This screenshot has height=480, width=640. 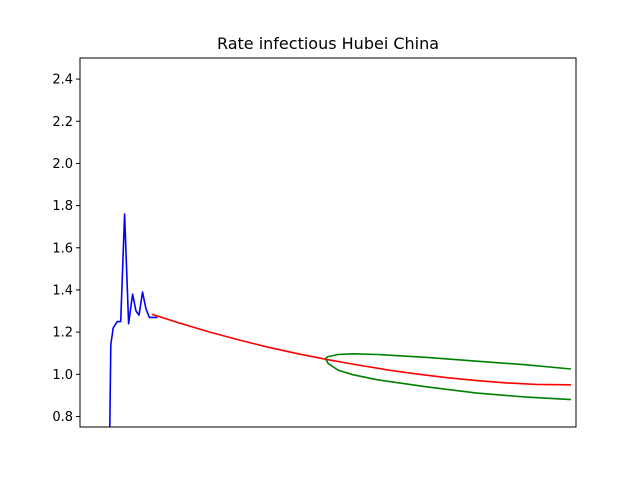 I want to click on y-tick-label: 1.8, so click(x=62, y=206).